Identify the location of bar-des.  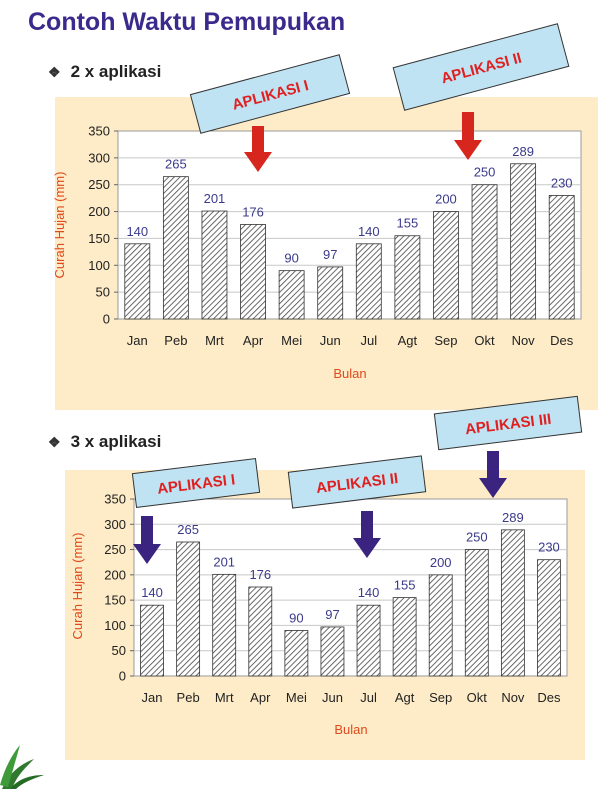
(561, 257).